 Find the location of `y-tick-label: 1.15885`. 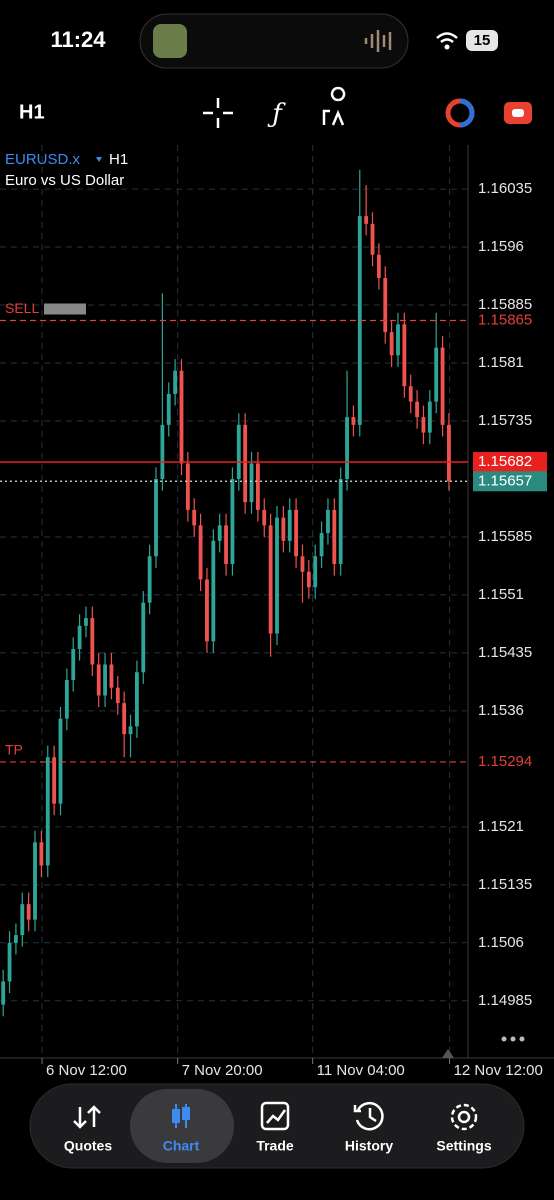

y-tick-label: 1.15885 is located at coordinates (505, 304).